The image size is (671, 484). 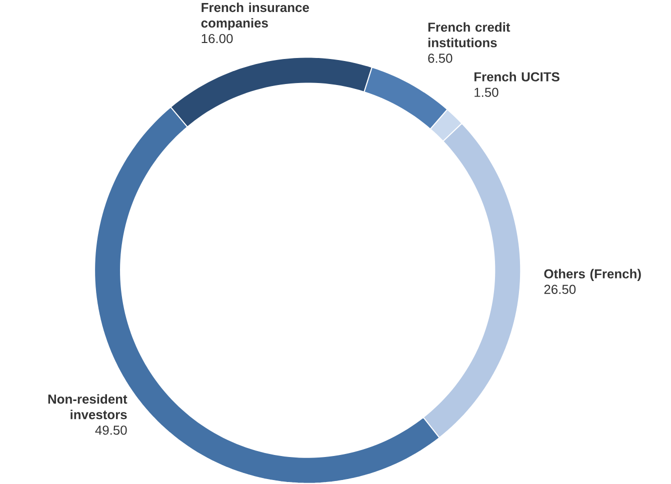 What do you see at coordinates (111, 430) in the screenshot?
I see `data-label: 49.50` at bounding box center [111, 430].